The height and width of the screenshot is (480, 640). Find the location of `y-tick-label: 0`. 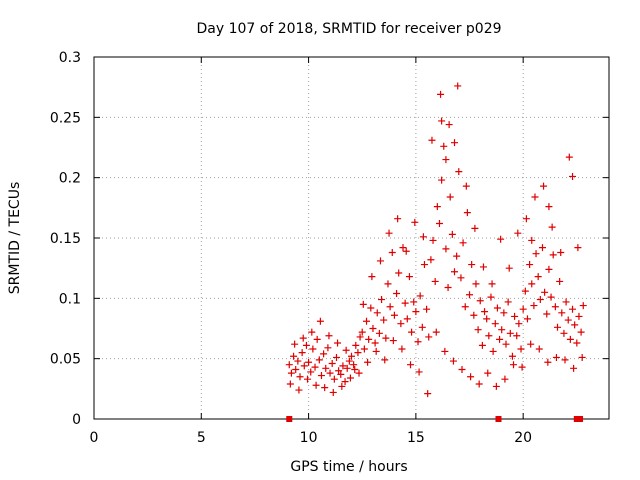

y-tick-label: 0 is located at coordinates (76, 420).